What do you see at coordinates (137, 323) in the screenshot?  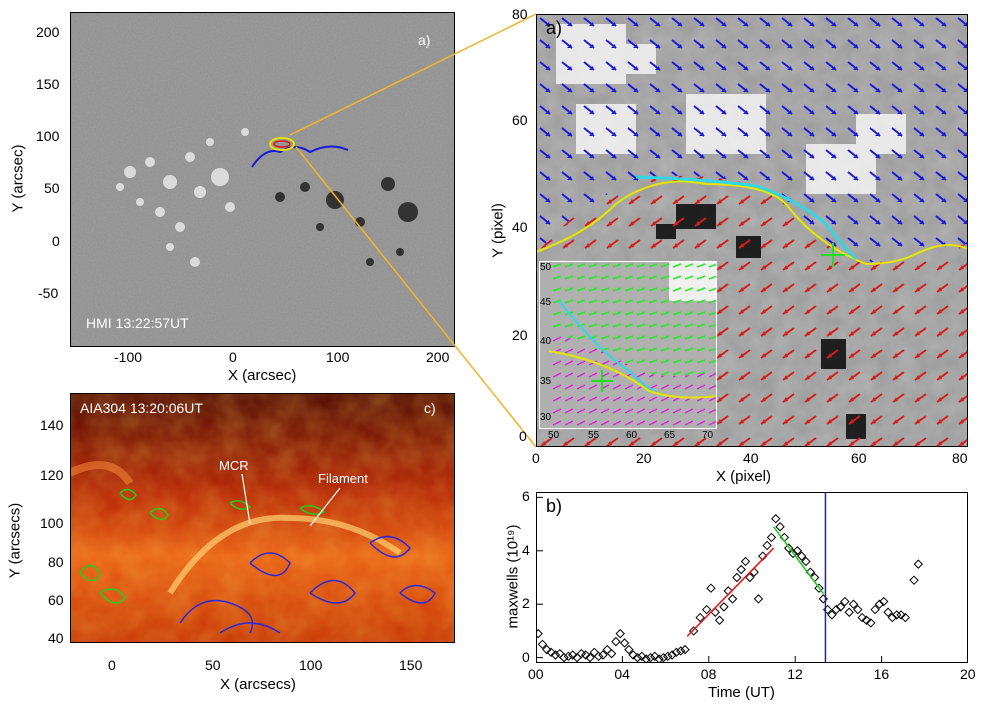 I see `hmi-timestamp: HMI 13:22:57UT` at bounding box center [137, 323].